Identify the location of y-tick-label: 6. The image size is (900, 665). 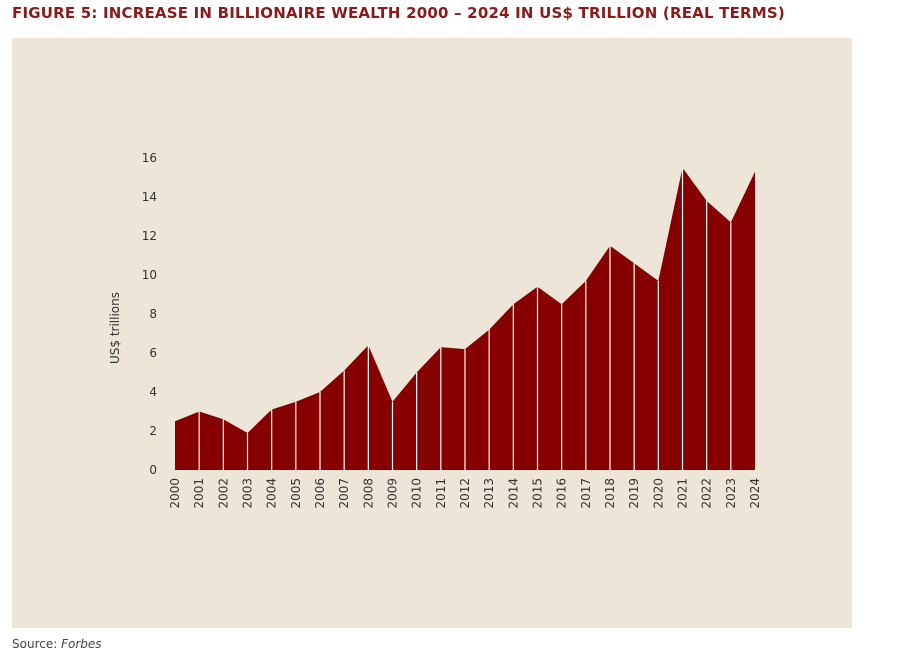
(153, 353).